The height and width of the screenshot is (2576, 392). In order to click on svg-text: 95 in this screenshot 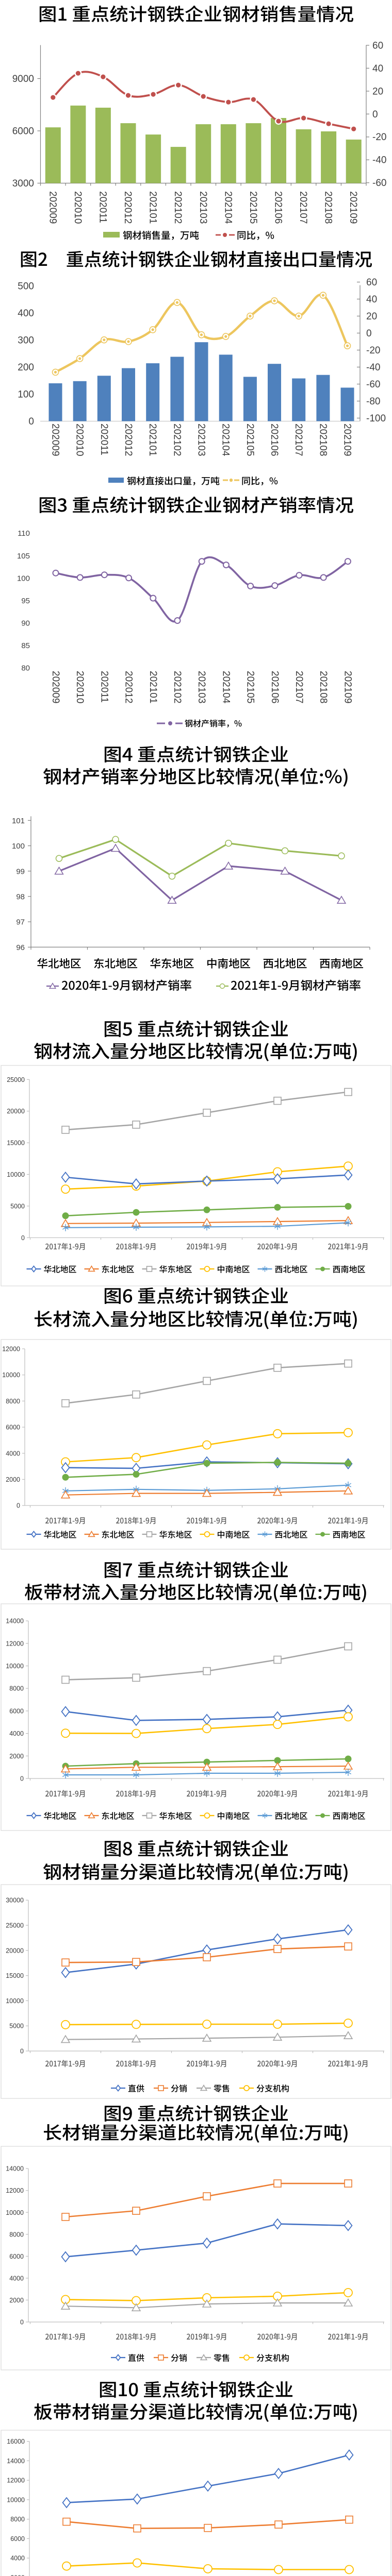, I will do `click(26, 601)`.